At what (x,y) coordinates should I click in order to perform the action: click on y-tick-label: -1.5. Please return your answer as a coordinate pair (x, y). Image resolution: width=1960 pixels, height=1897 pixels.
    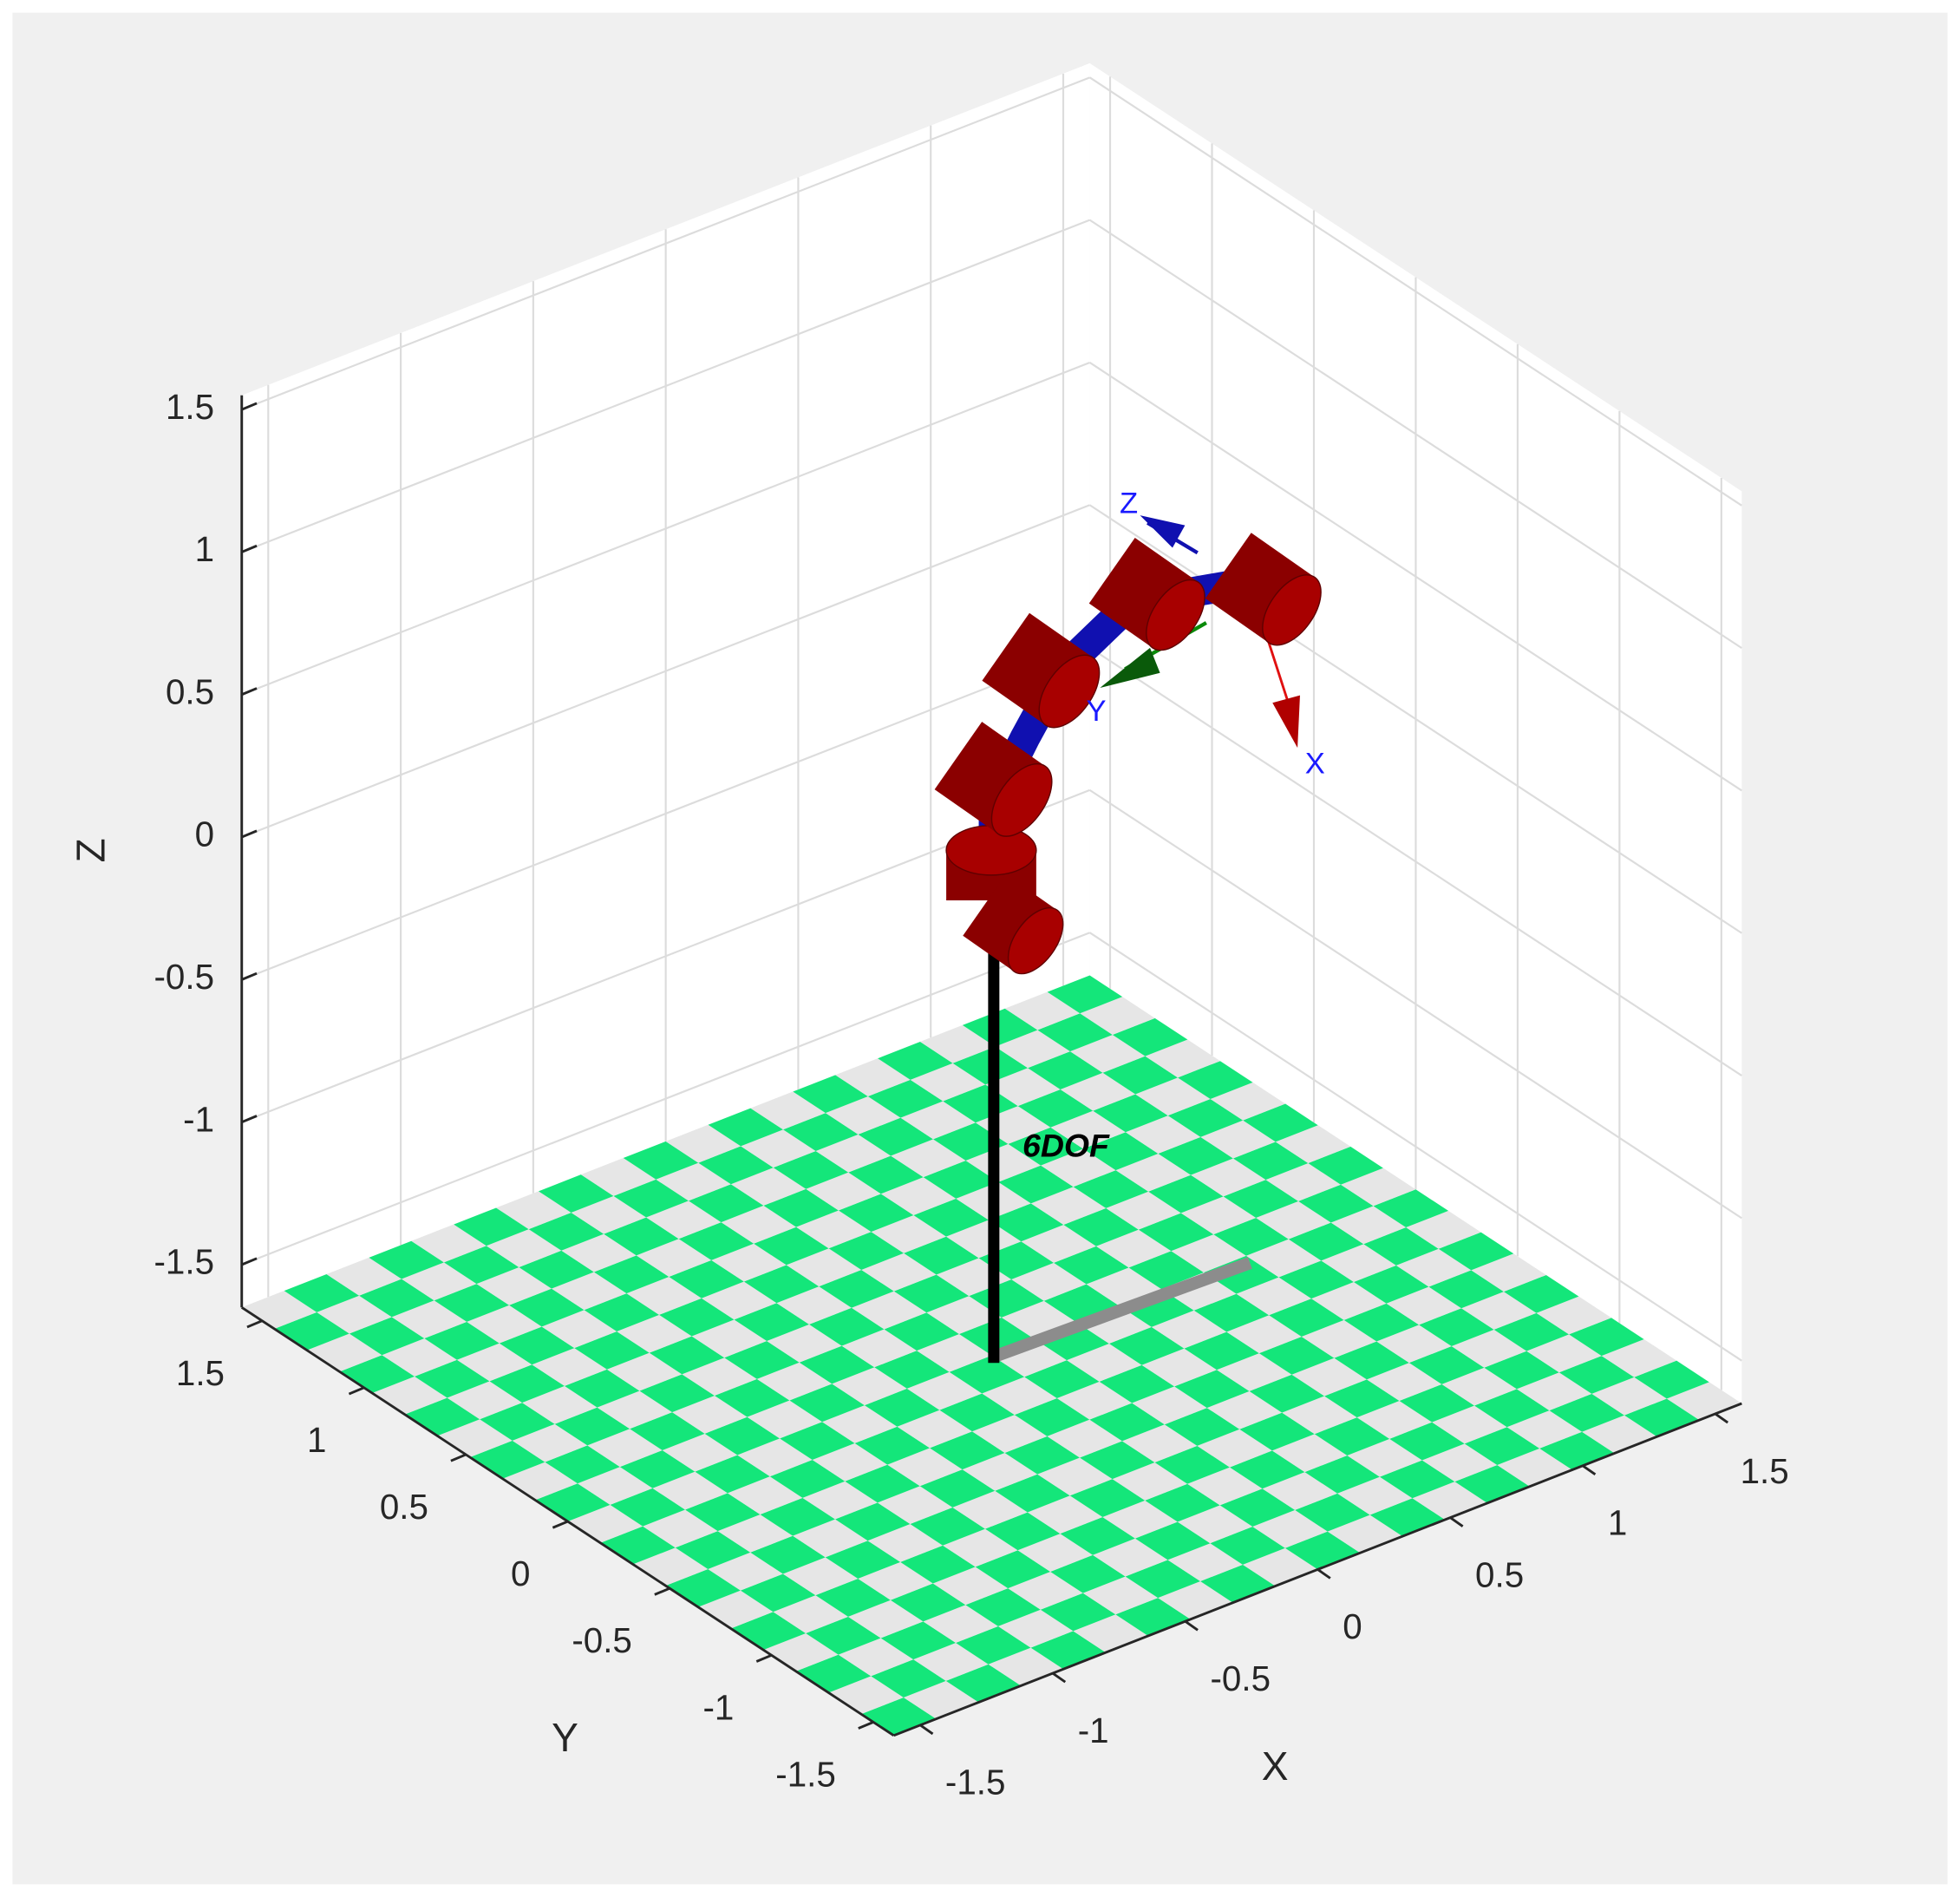
    Looking at the image, I should click on (805, 1774).